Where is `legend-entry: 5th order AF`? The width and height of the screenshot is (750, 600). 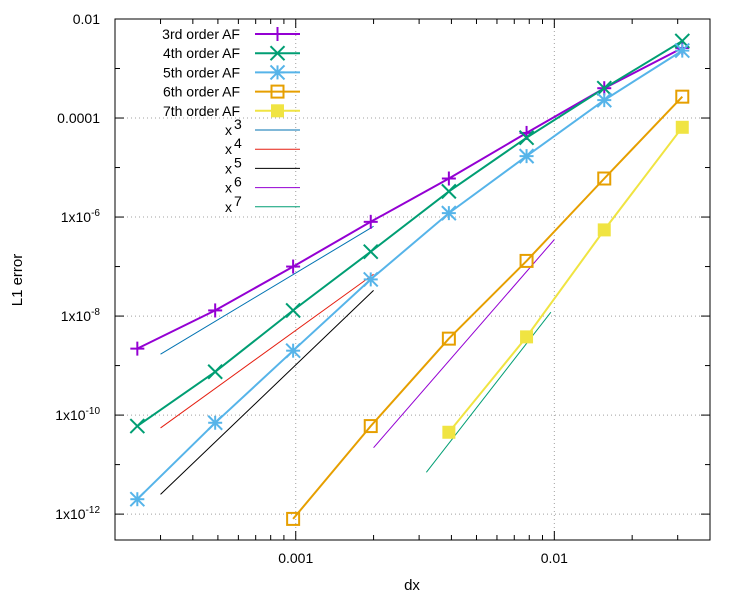
legend-entry: 5th order AF is located at coordinates (231, 72).